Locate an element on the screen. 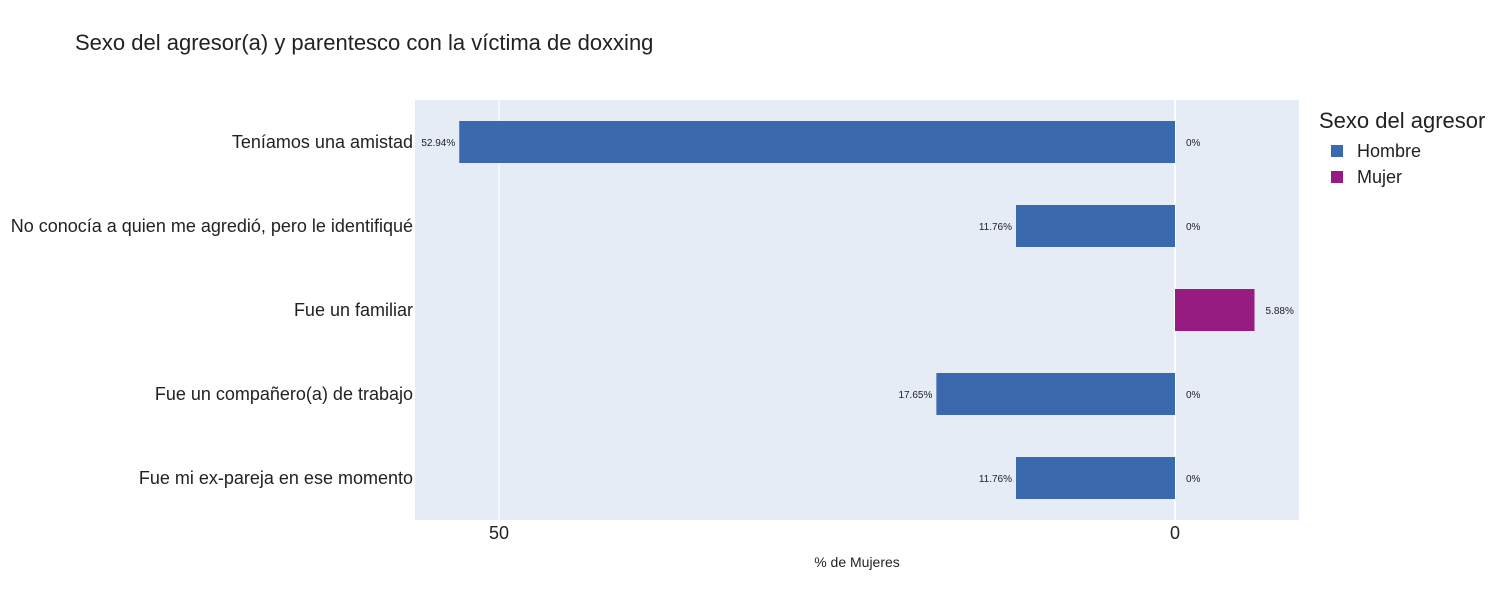 The height and width of the screenshot is (600, 1500). data-label-mujer-1: 0% is located at coordinates (1193, 227).